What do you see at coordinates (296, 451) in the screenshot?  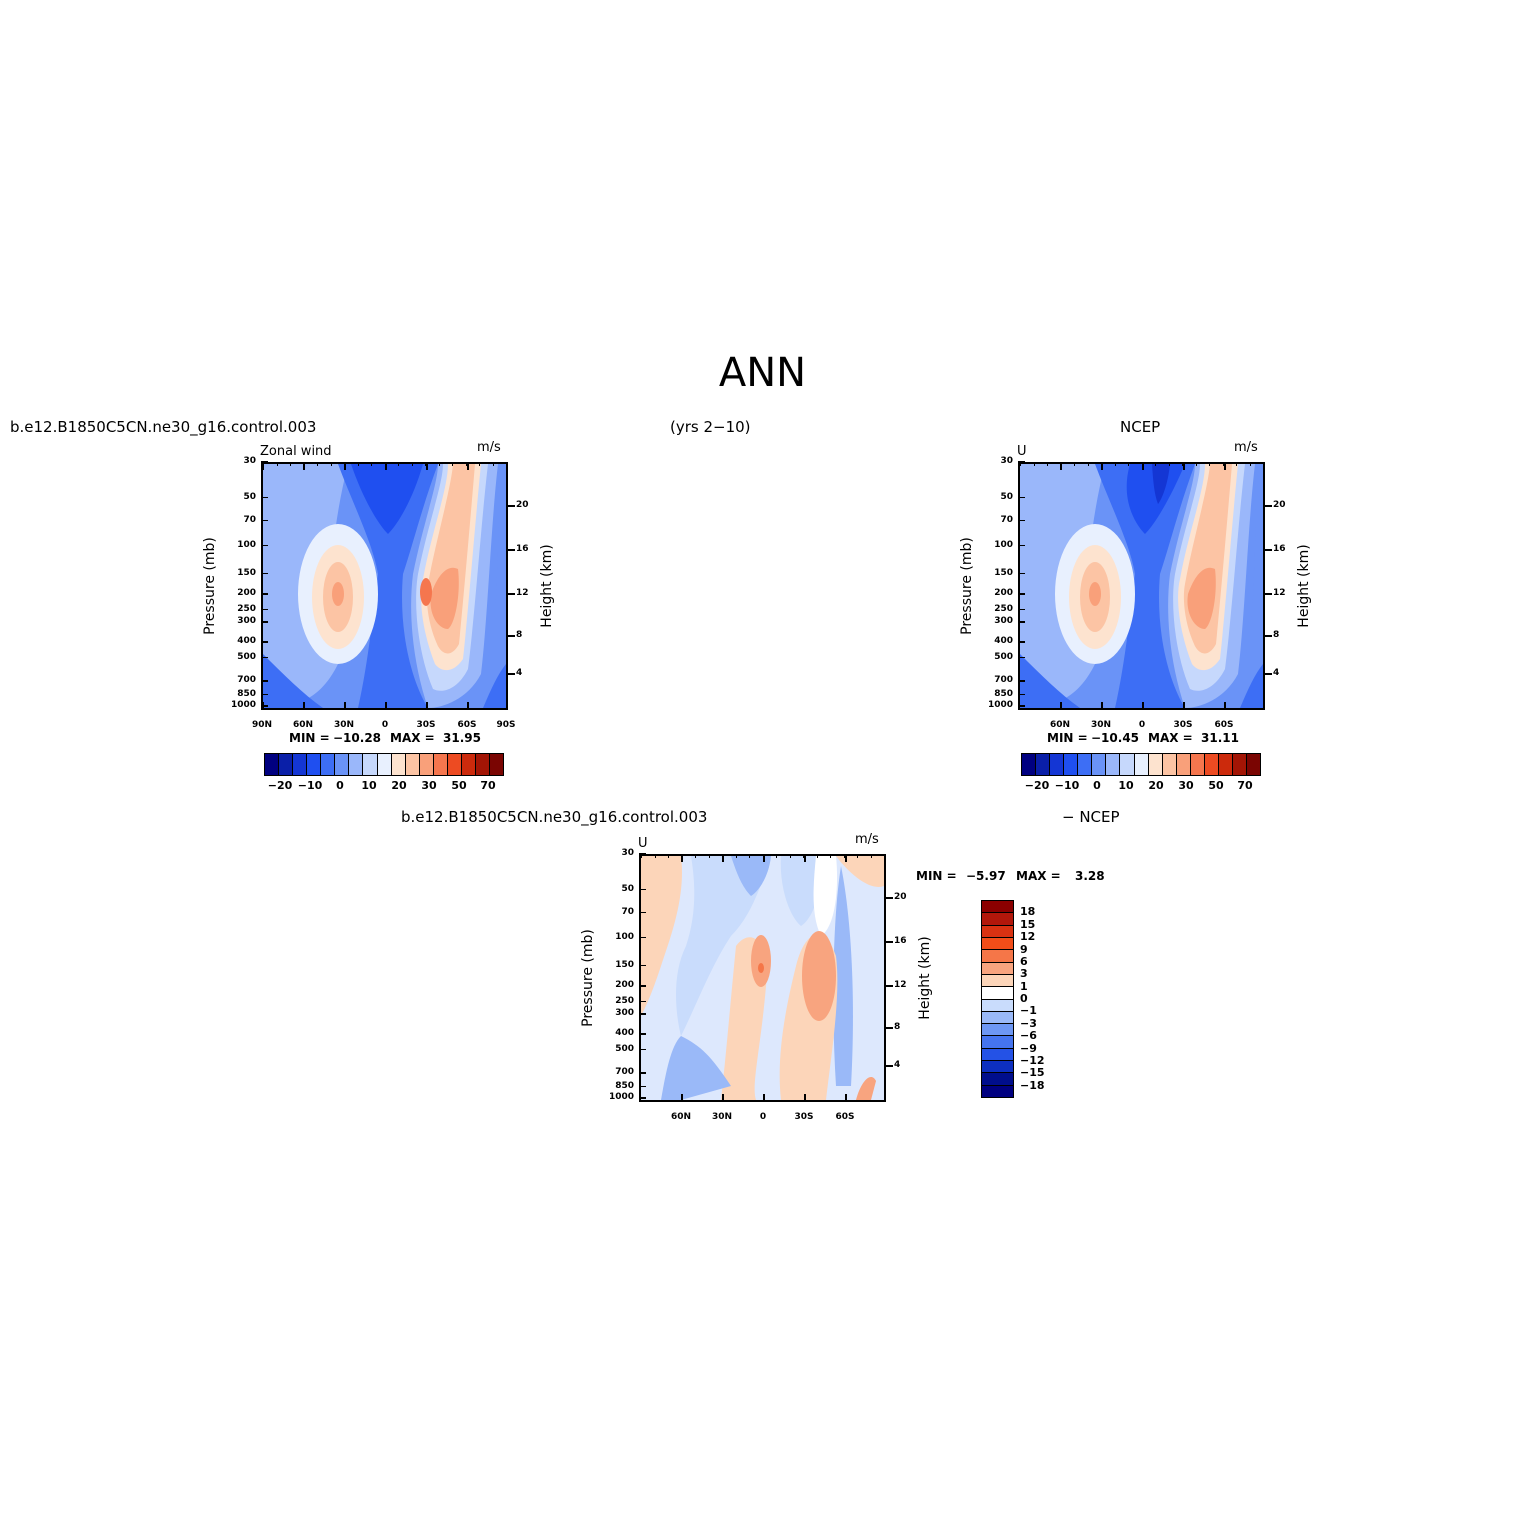 I see `model-variable-label: Zonal wind` at bounding box center [296, 451].